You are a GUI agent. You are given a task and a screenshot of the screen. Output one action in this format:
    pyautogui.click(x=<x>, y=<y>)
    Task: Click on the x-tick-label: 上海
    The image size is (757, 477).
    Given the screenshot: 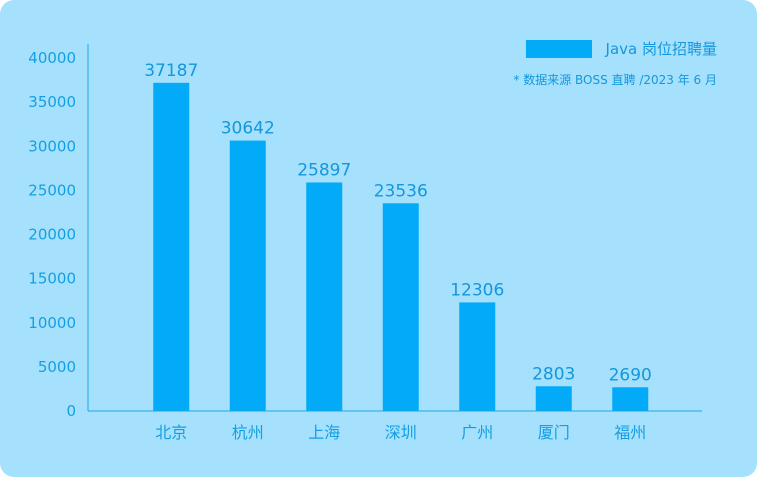 What is the action you would take?
    pyautogui.click(x=324, y=432)
    